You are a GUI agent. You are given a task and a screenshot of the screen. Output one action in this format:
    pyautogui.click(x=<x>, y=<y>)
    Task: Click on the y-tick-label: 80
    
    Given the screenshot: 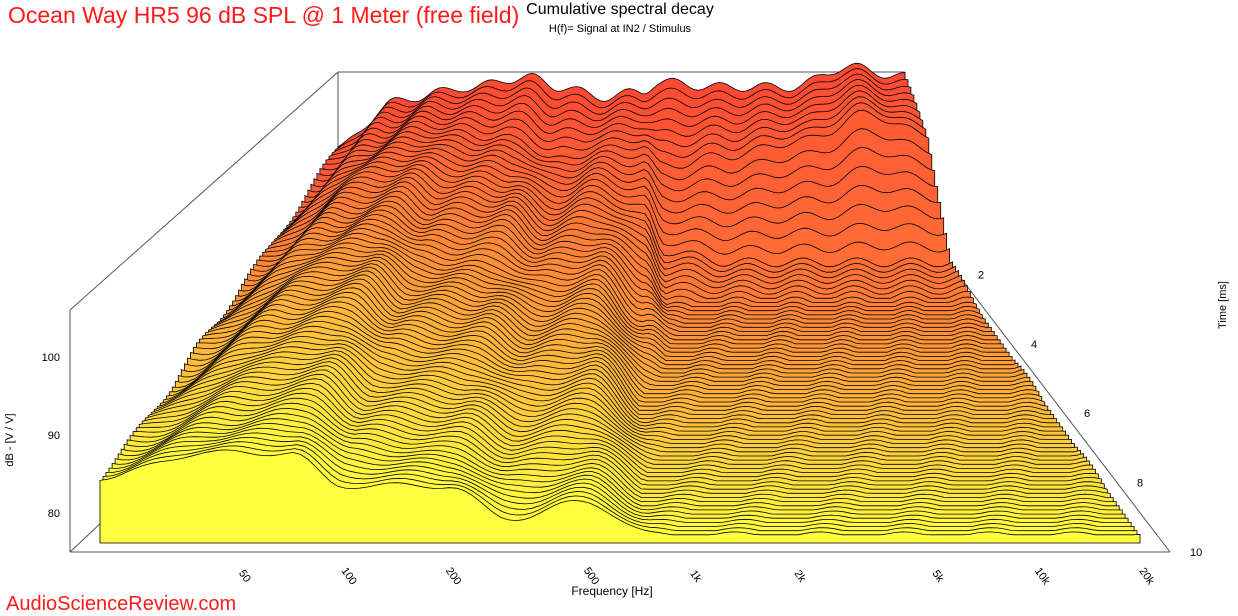 What is the action you would take?
    pyautogui.click(x=54, y=514)
    